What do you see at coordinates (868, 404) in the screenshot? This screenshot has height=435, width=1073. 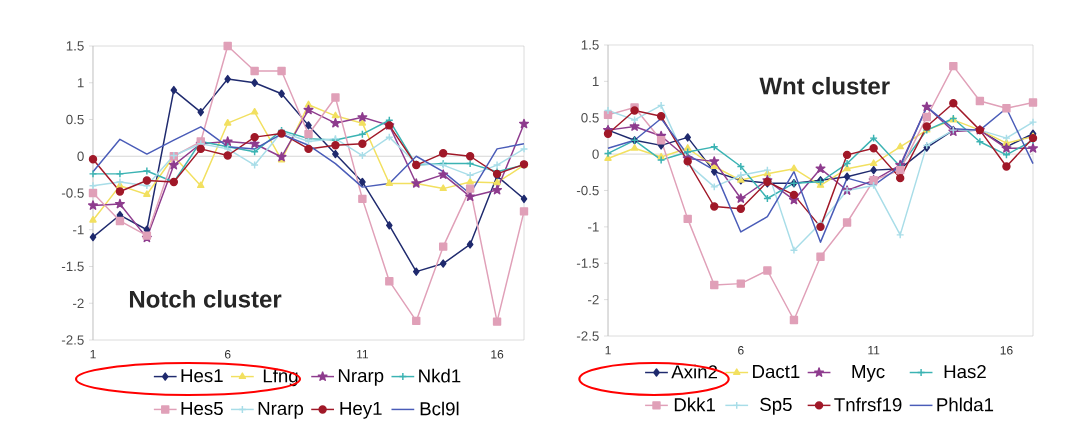 I see `legend-label: Tnfrsf19` at bounding box center [868, 404].